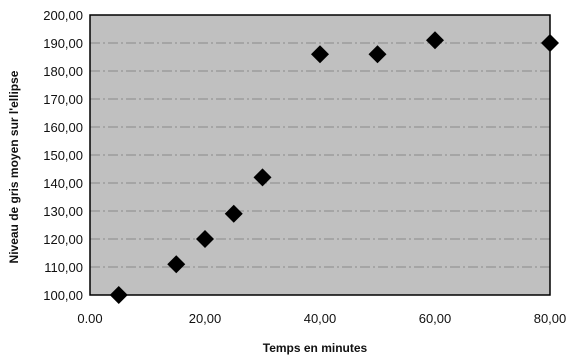 The width and height of the screenshot is (571, 359). What do you see at coordinates (63, 71) in the screenshot?
I see `y-tick-label: 180,00` at bounding box center [63, 71].